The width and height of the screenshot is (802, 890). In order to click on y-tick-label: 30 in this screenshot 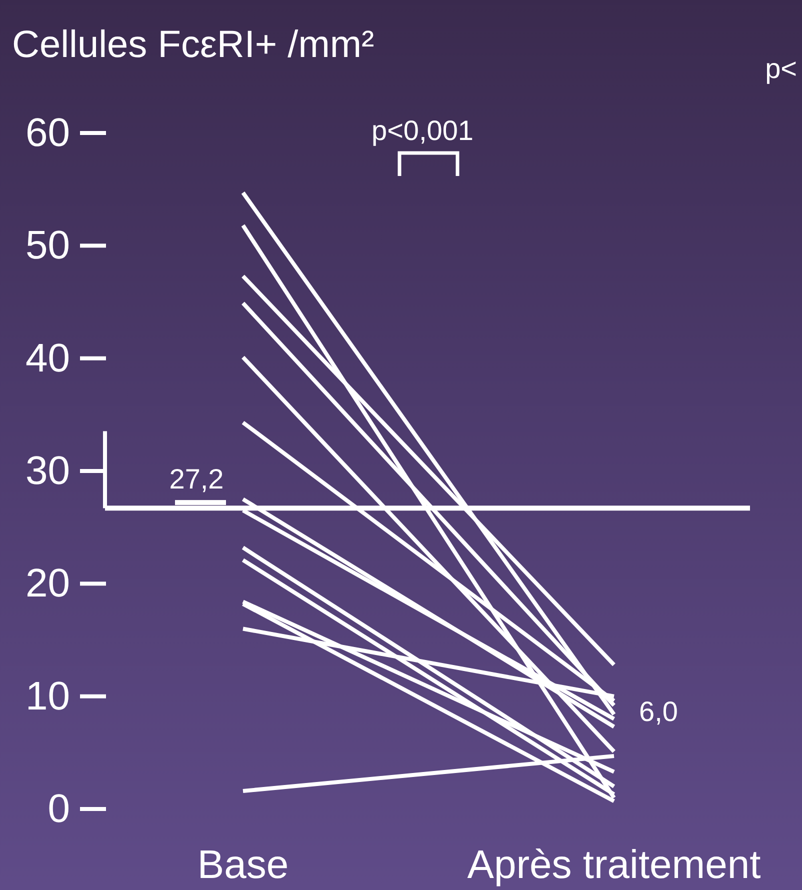, I will do `click(48, 471)`.